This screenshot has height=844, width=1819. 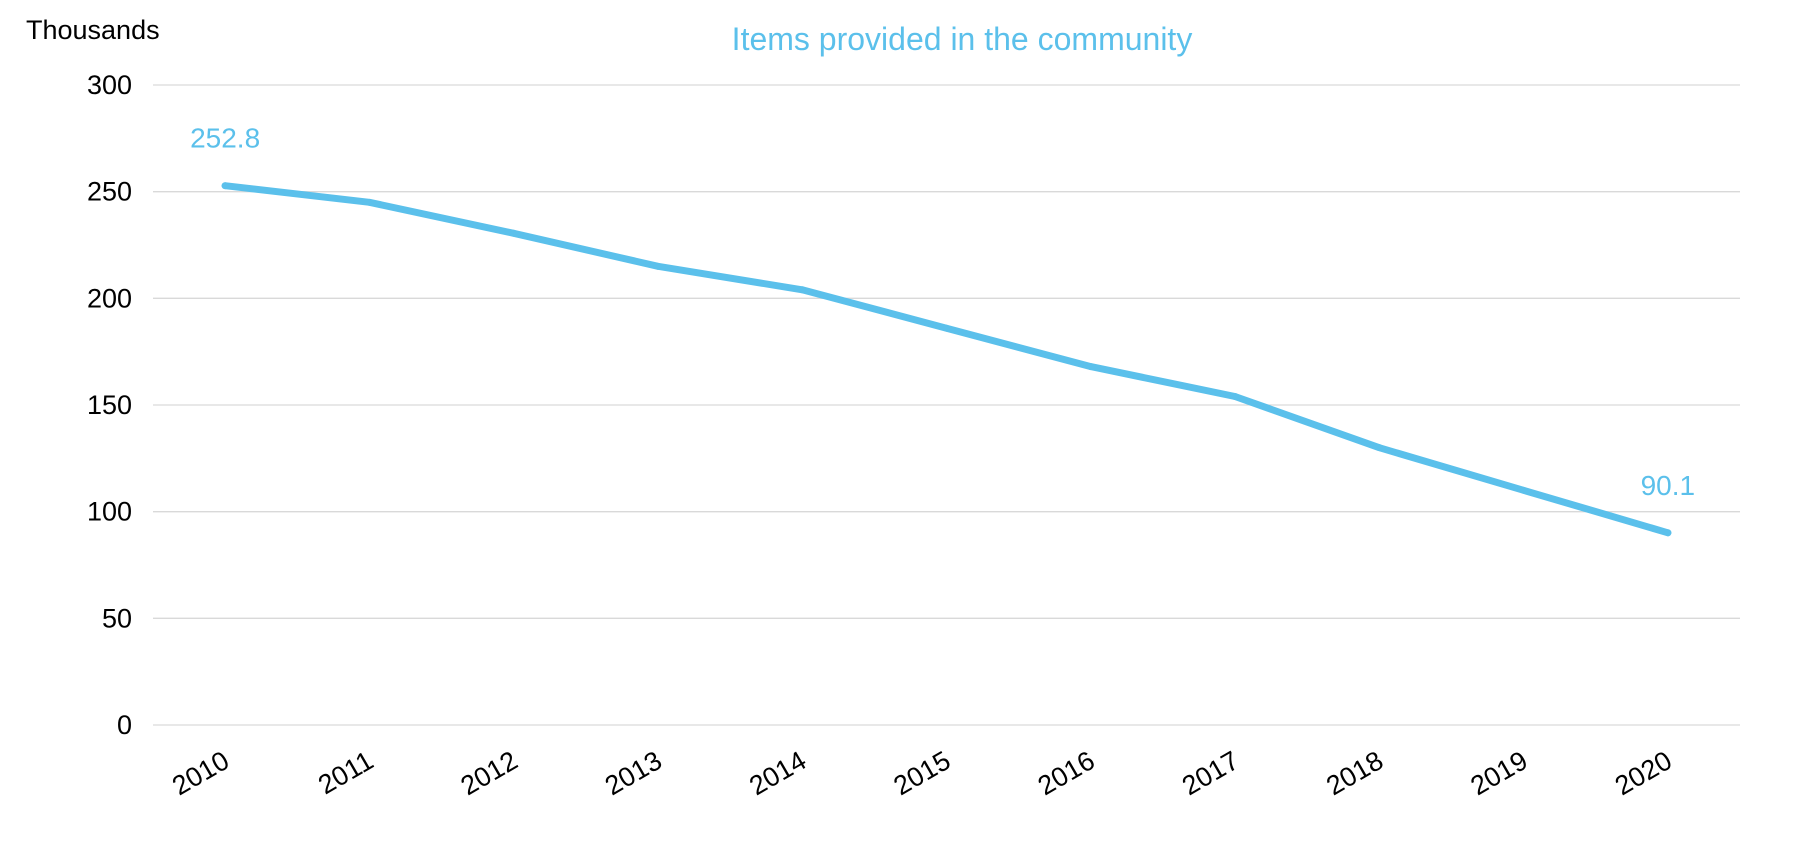 What do you see at coordinates (489, 773) in the screenshot?
I see `x-tick-label: 2012` at bounding box center [489, 773].